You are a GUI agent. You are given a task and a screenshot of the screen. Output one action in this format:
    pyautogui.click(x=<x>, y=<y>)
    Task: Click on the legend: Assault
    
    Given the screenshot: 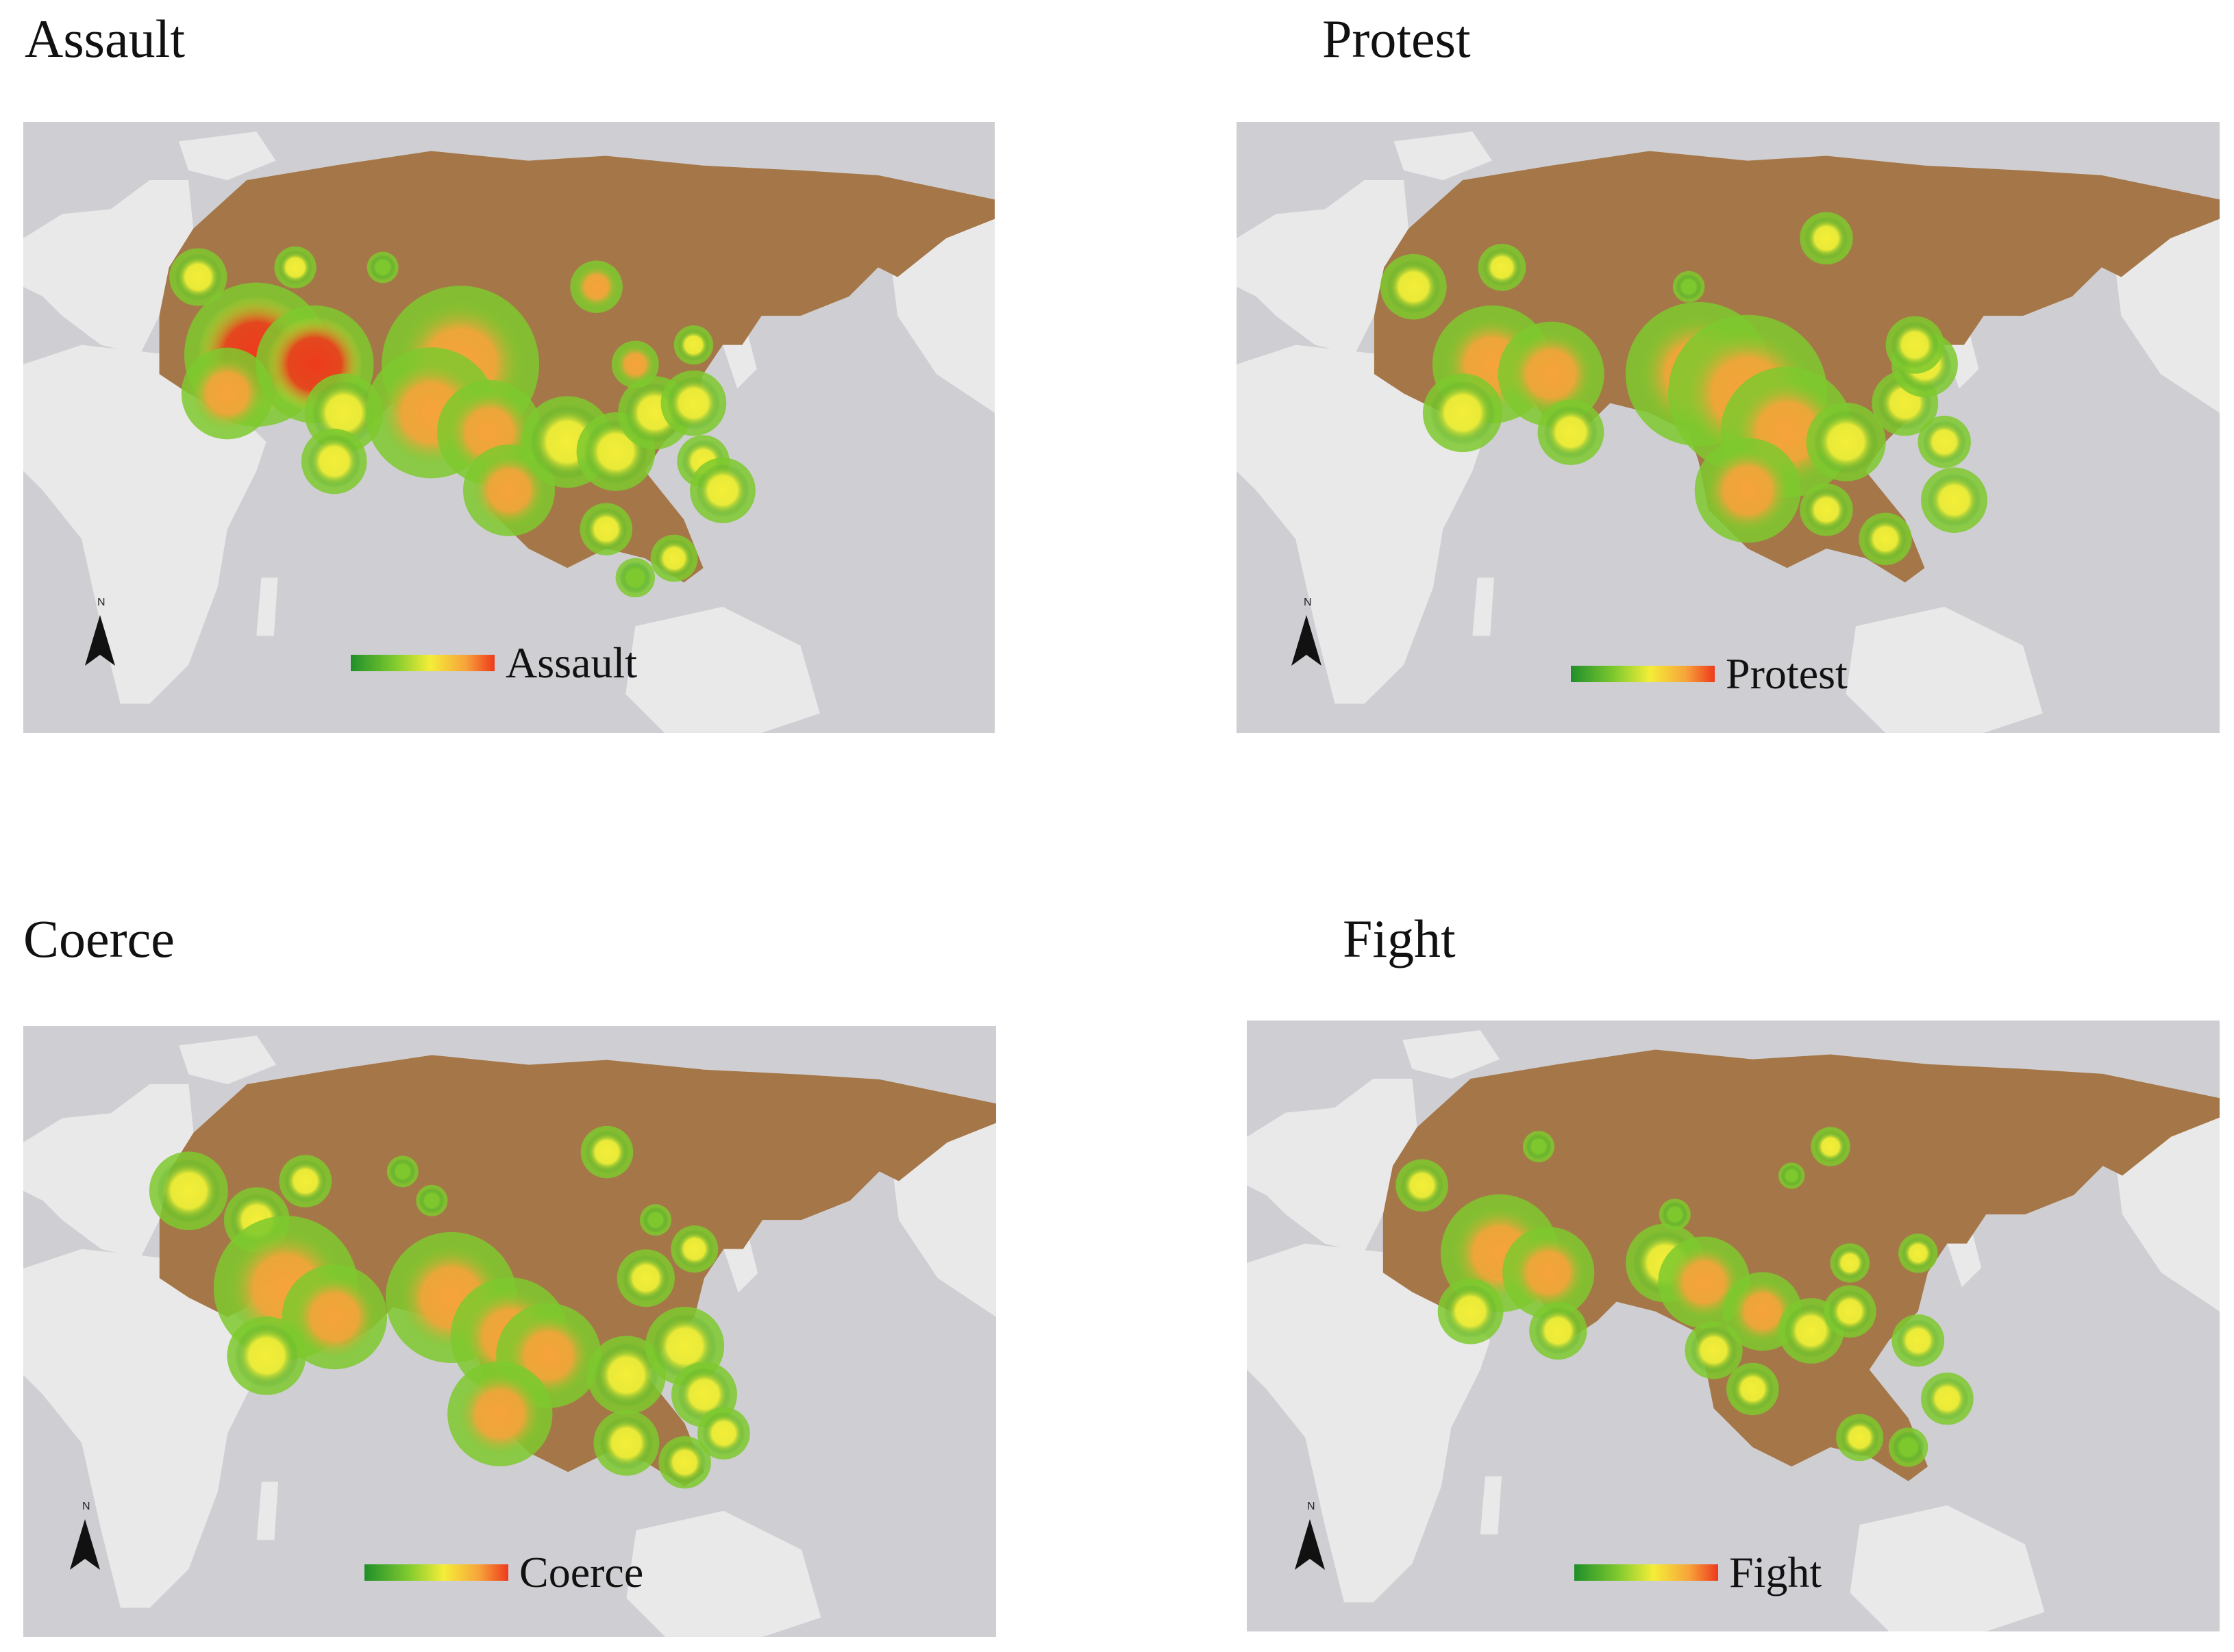 What is the action you would take?
    pyautogui.click(x=494, y=663)
    